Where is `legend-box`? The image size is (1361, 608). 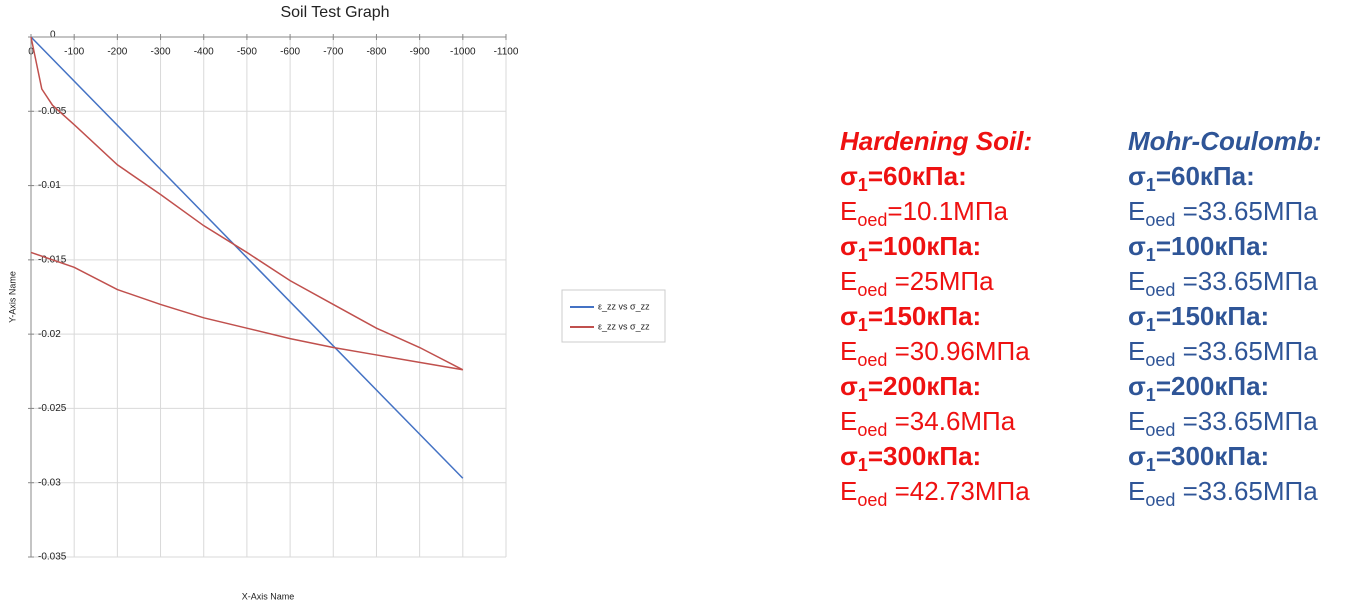 legend-box is located at coordinates (613, 316).